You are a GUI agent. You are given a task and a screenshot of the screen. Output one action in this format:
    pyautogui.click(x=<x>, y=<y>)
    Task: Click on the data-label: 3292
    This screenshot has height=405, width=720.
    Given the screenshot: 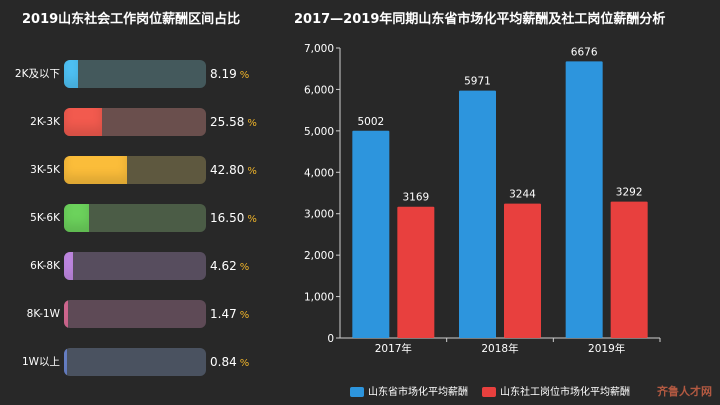 What is the action you would take?
    pyautogui.click(x=629, y=193)
    